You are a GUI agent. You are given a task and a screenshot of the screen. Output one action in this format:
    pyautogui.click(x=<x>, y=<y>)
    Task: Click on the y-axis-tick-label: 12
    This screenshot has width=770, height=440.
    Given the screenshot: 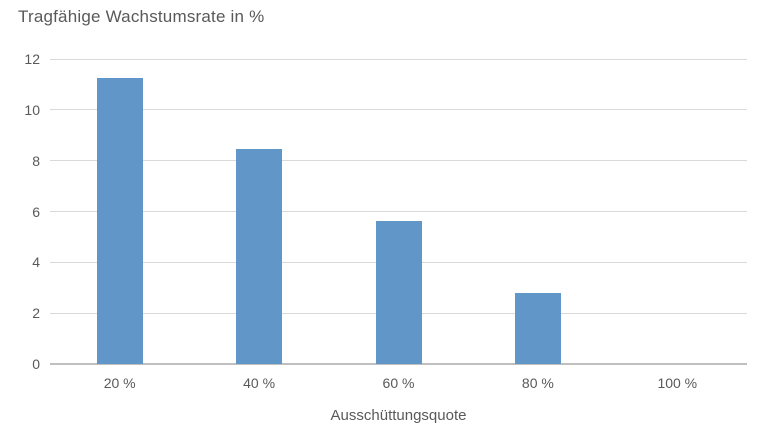 What is the action you would take?
    pyautogui.click(x=32, y=59)
    